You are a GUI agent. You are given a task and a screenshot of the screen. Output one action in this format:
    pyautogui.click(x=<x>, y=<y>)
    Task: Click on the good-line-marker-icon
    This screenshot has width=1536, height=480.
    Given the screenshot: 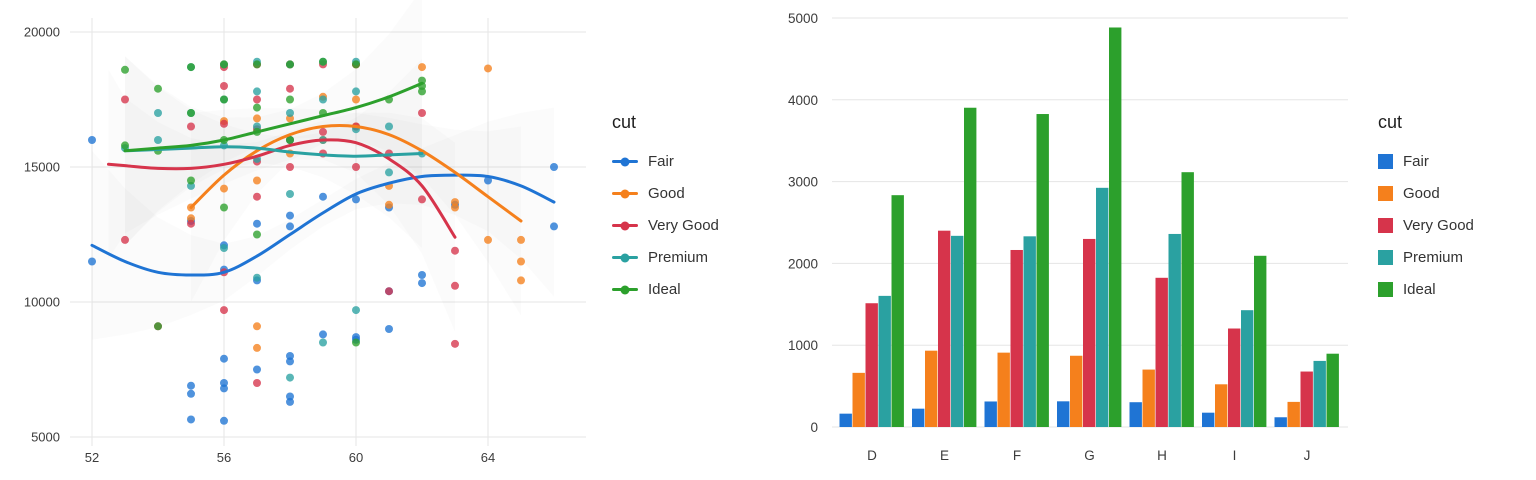 What is the action you would take?
    pyautogui.click(x=625, y=193)
    